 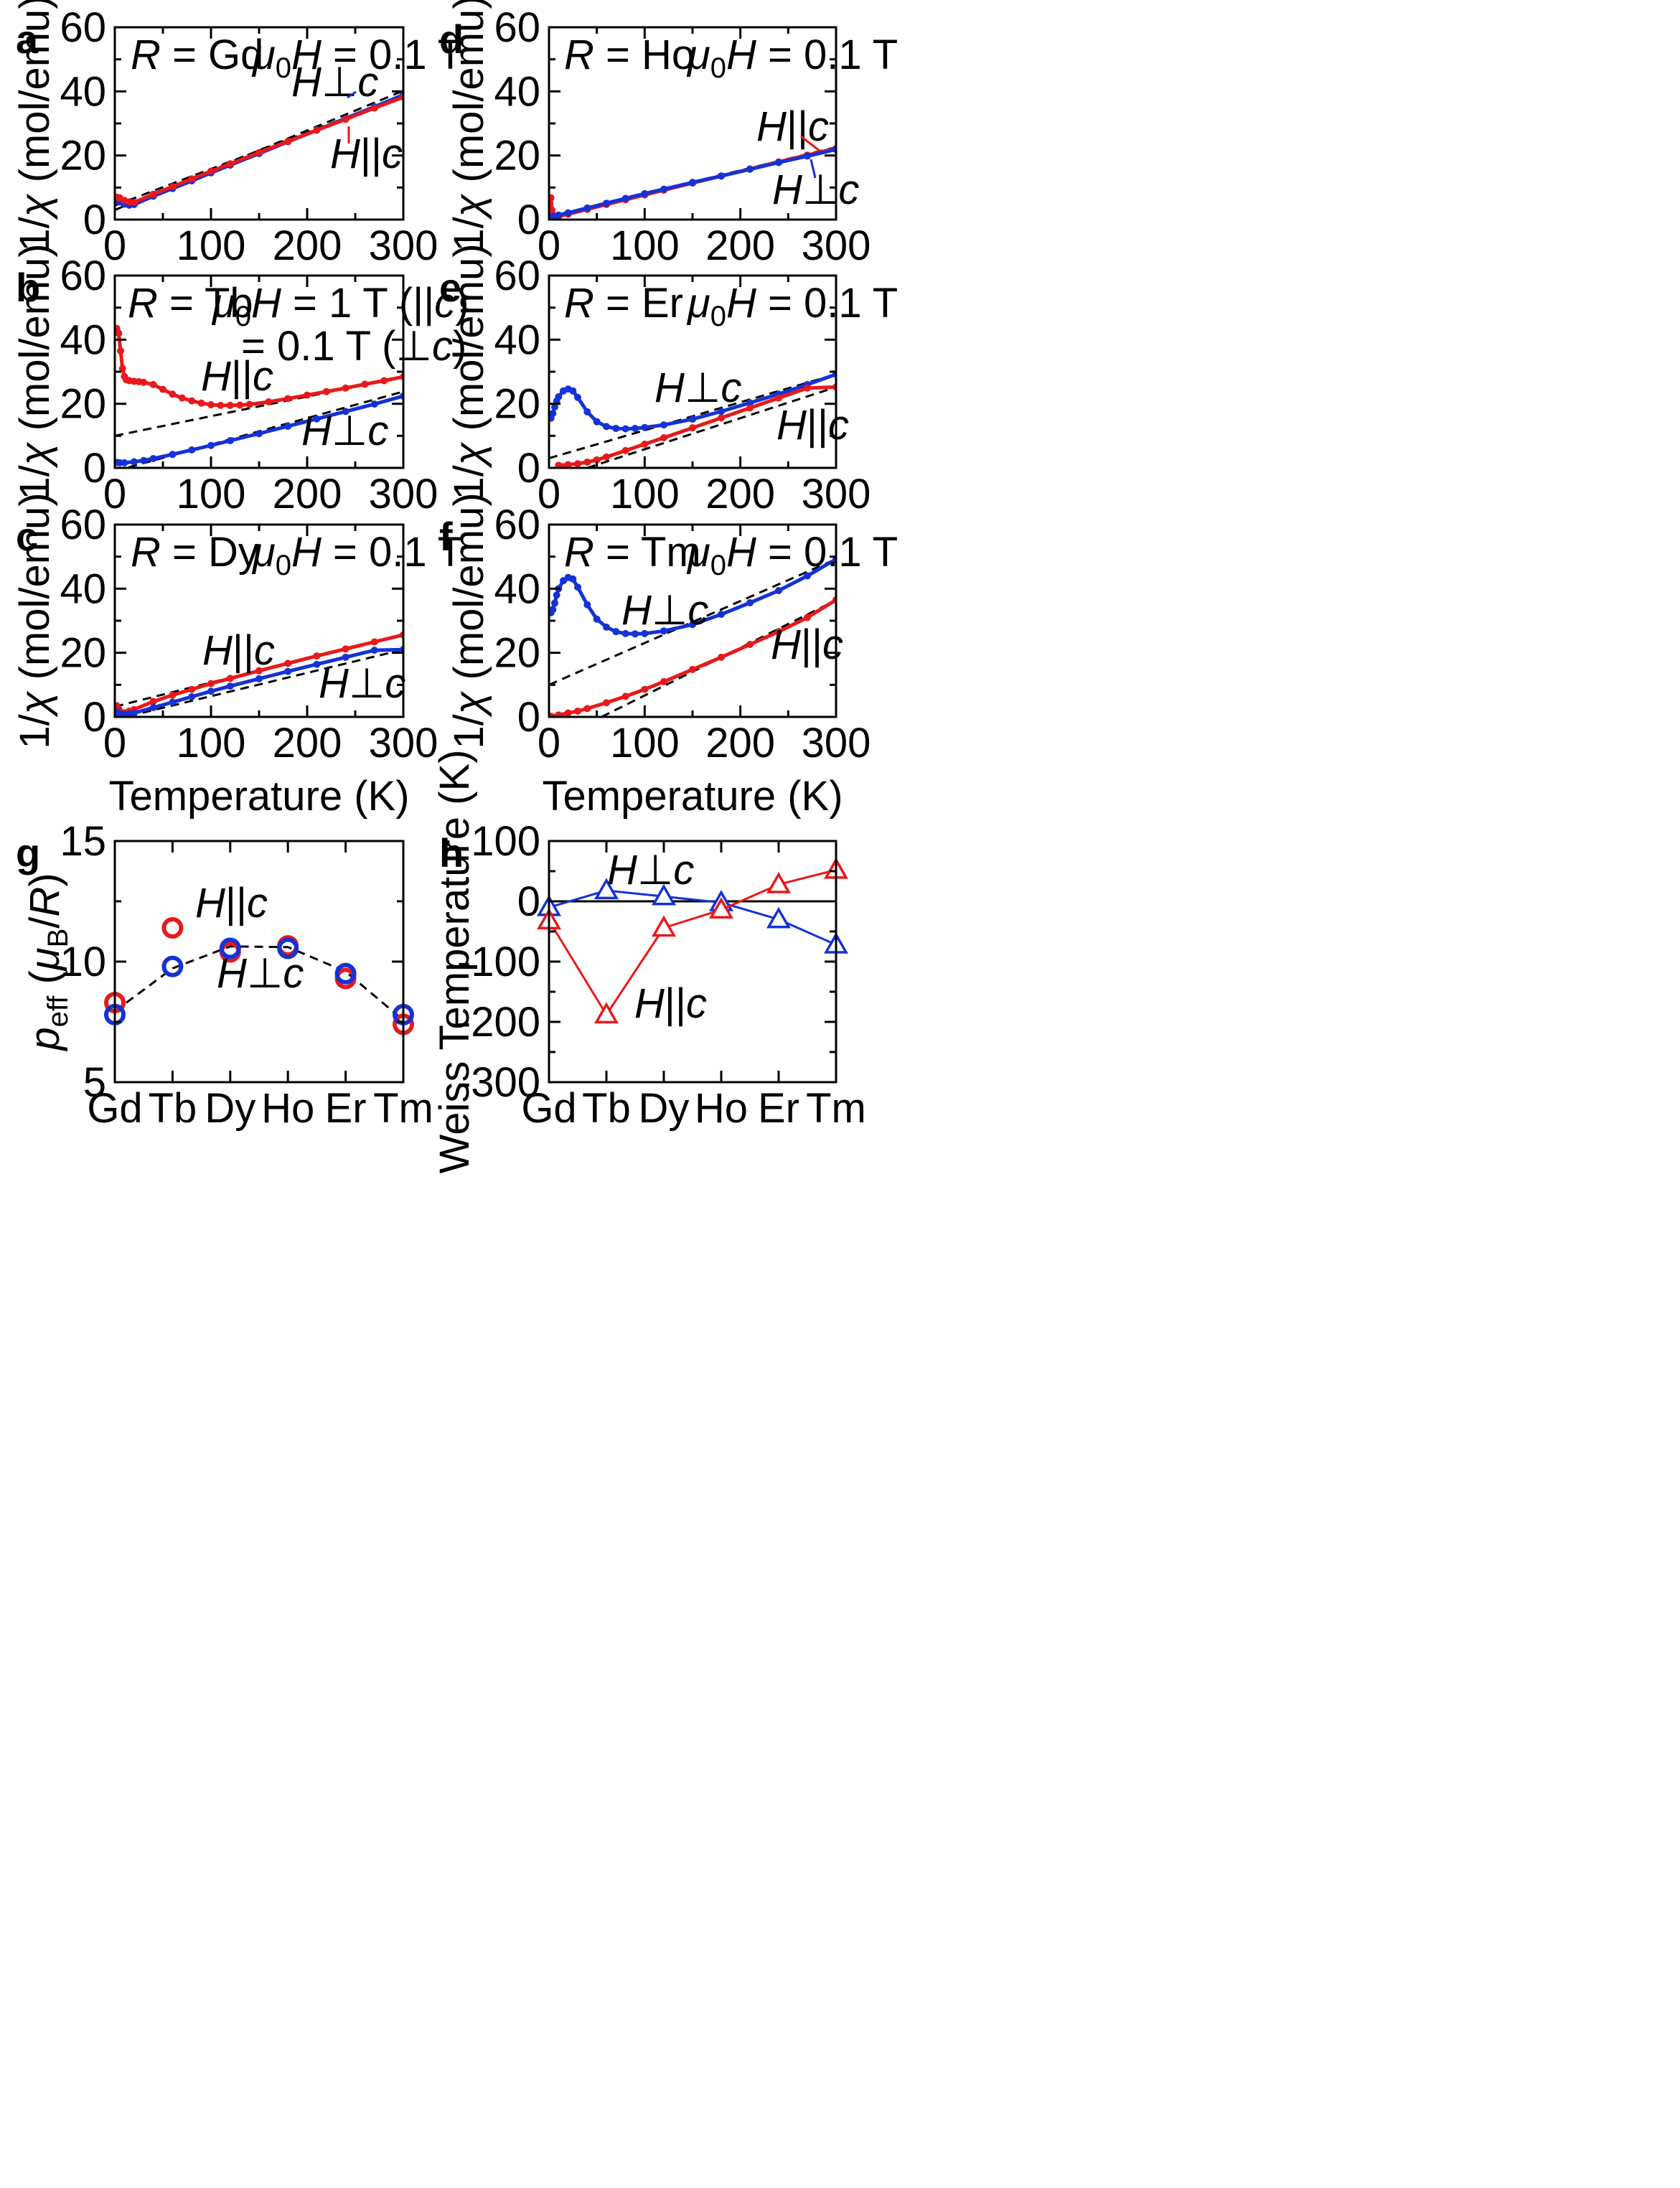 I want to click on panel-letter: e, so click(x=450, y=287).